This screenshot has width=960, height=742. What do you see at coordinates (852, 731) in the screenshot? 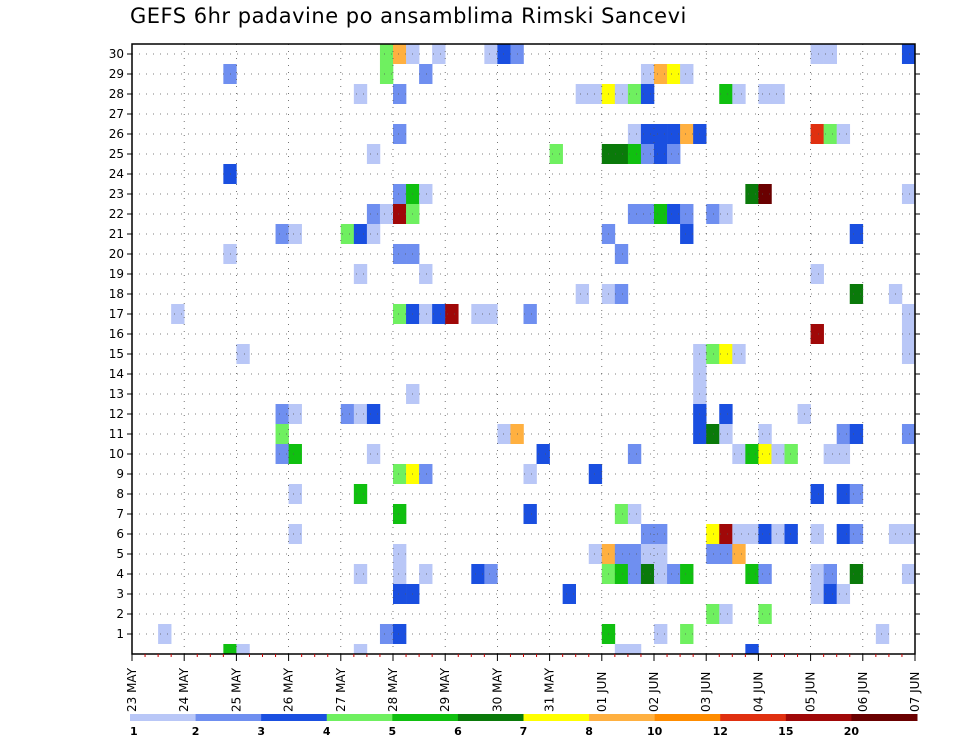
I see `colorbar-label: 20` at bounding box center [852, 731].